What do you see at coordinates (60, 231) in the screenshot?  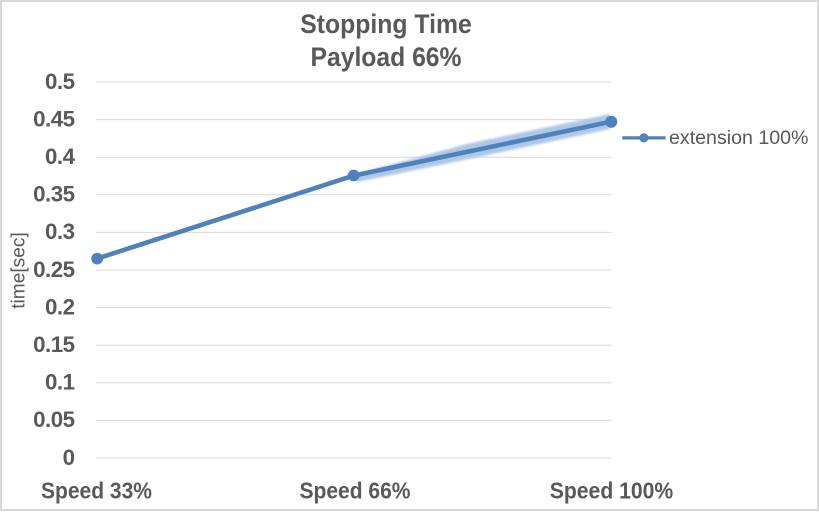 I see `svg-text: 0.3` at bounding box center [60, 231].